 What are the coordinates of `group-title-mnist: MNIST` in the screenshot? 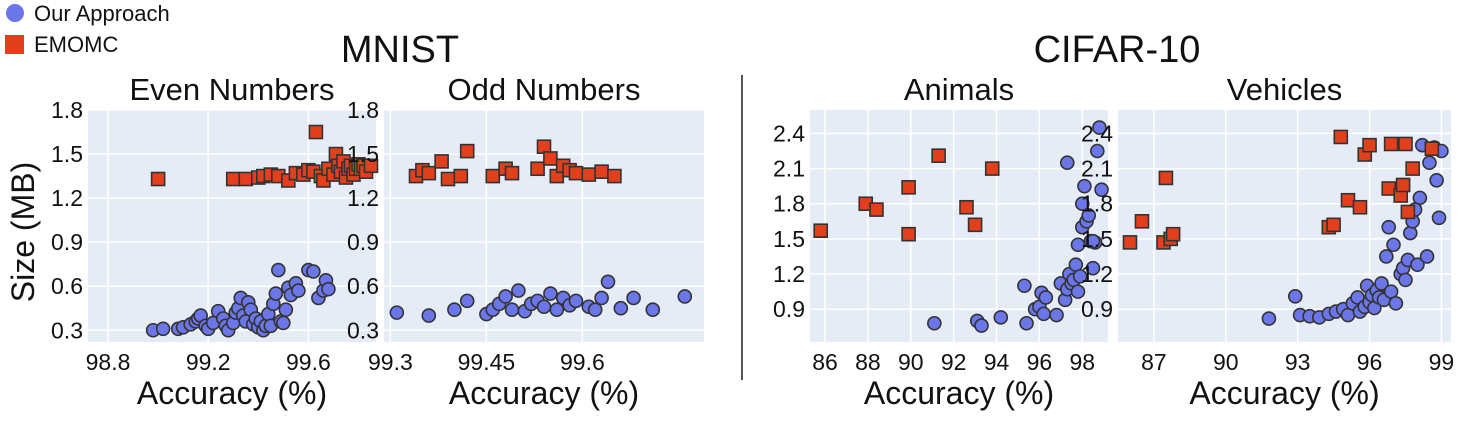 It's located at (400, 50).